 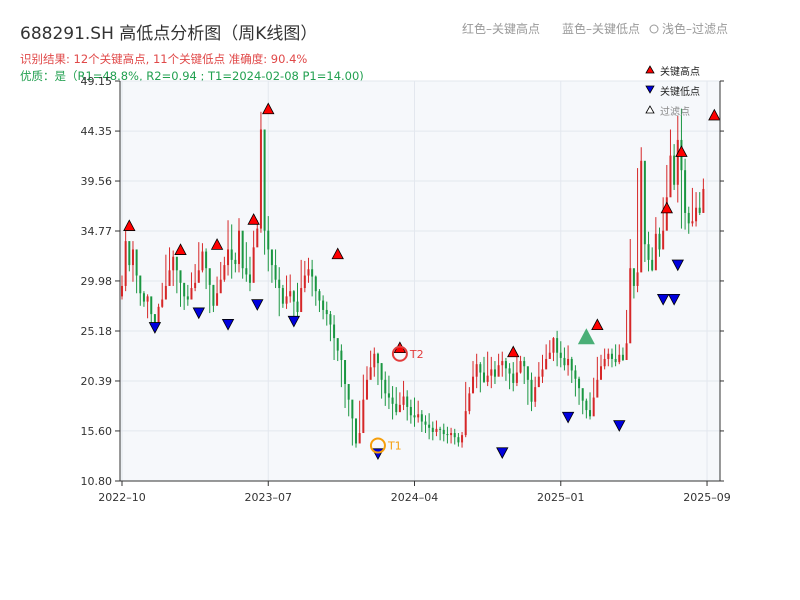 I want to click on filtered-marker, so click(x=586, y=336).